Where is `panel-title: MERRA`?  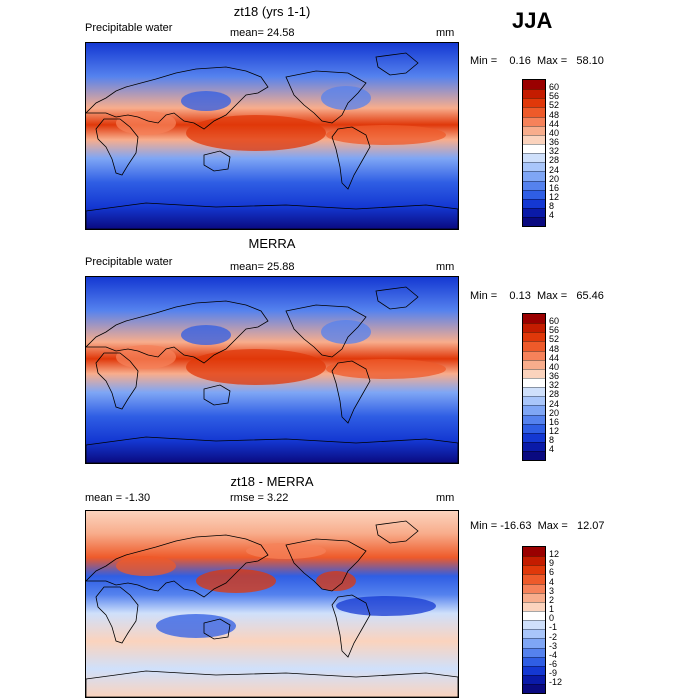
panel-title: MERRA is located at coordinates (272, 243).